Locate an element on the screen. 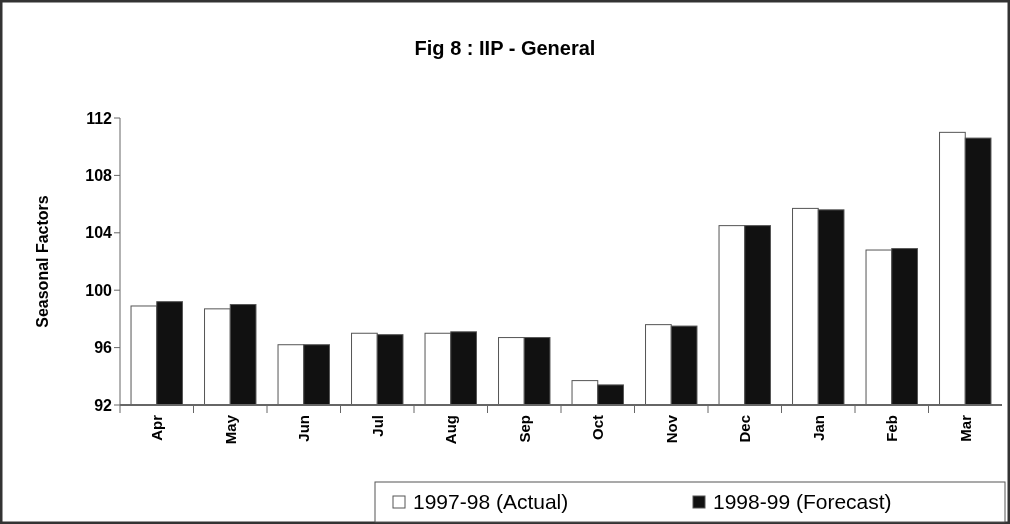  y-tick-label: 92 is located at coordinates (103, 405).